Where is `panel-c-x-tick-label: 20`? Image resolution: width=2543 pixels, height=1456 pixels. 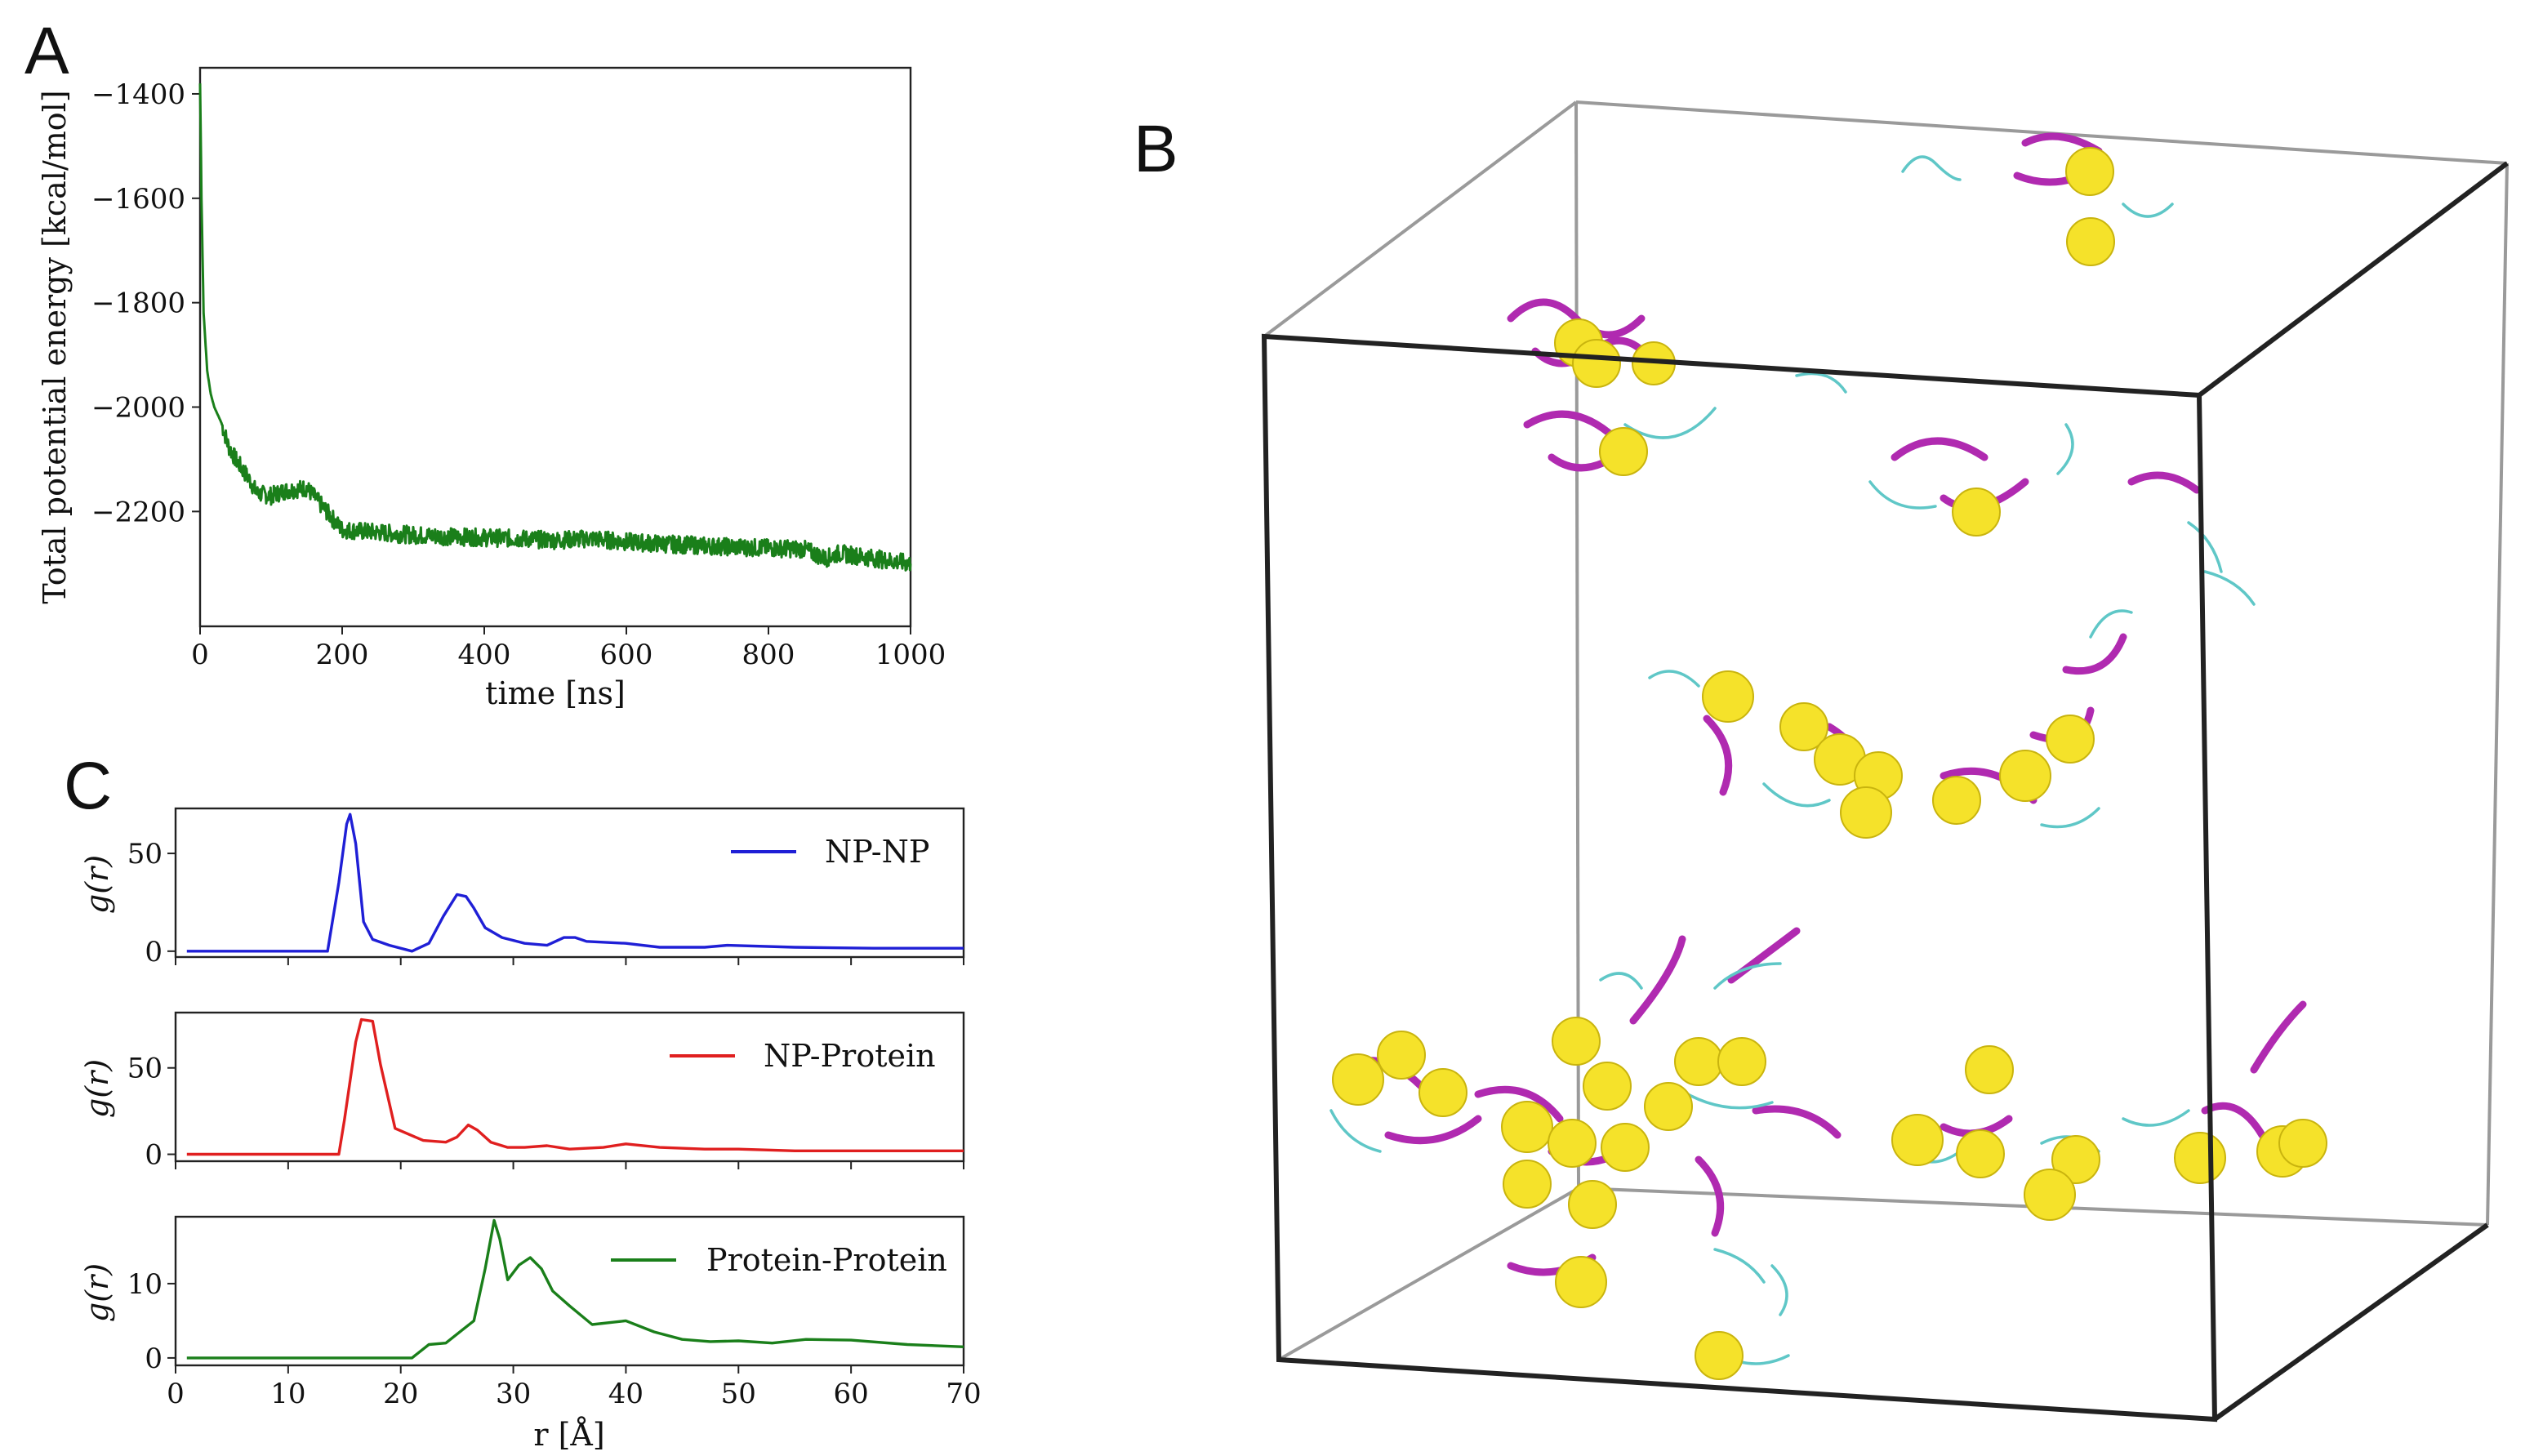 panel-c-x-tick-label: 20 is located at coordinates (400, 1394).